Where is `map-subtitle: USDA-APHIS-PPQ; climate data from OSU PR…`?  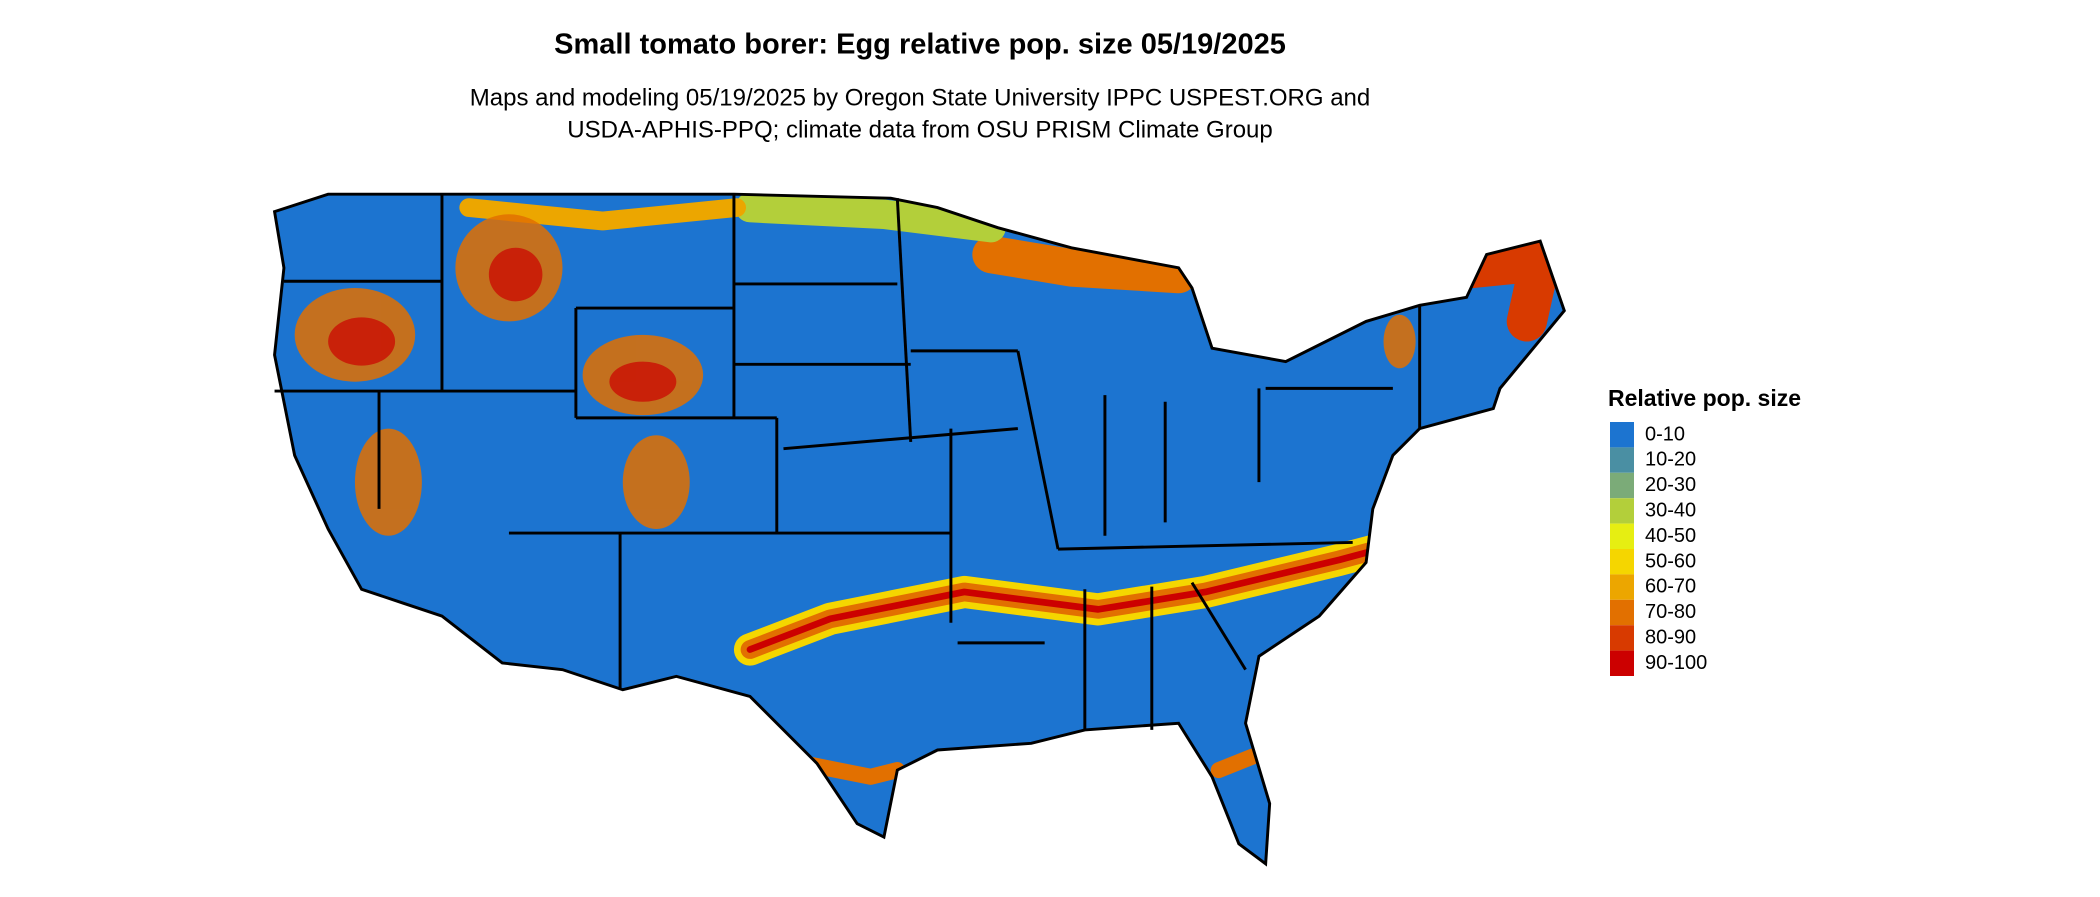 map-subtitle: USDA-APHIS-PPQ; climate data from OSU PR… is located at coordinates (920, 129).